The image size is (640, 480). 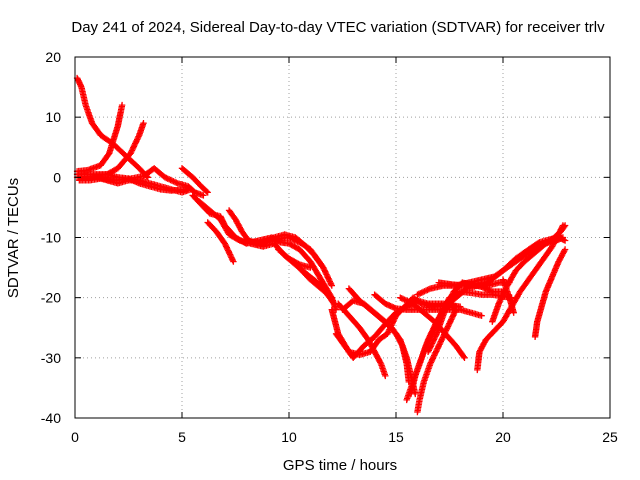 What do you see at coordinates (53, 117) in the screenshot?
I see `y-tick-label: 10` at bounding box center [53, 117].